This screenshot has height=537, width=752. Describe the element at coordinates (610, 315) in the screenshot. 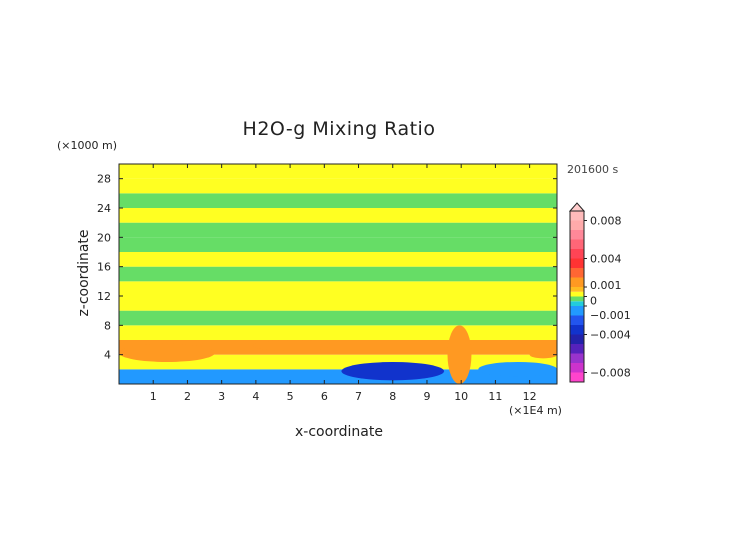

I see `colorbar-tick-label: −0.001` at that location.